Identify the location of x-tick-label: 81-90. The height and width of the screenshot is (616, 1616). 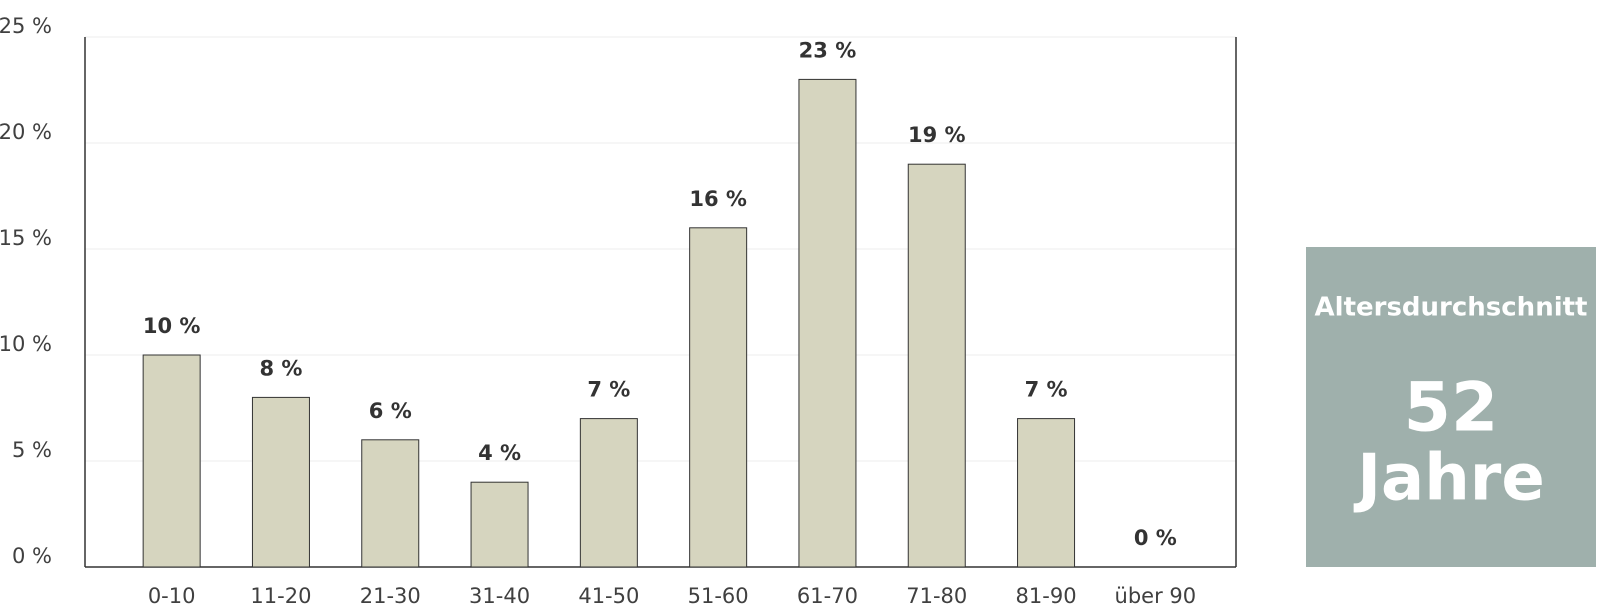
(1046, 596).